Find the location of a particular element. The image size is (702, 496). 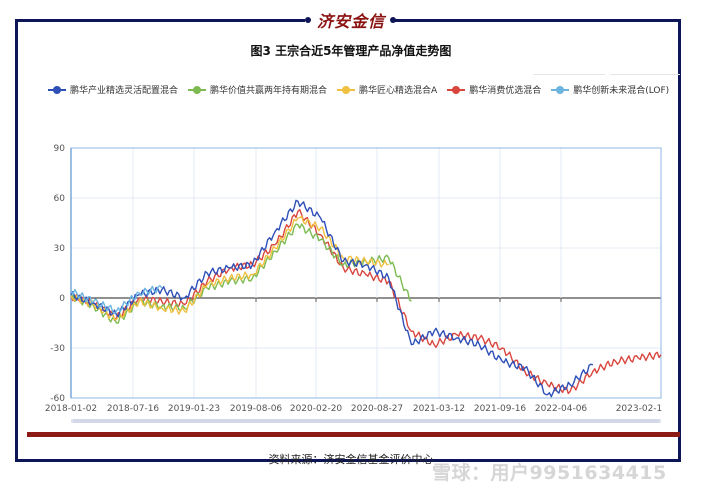

y-tick-label: -30 is located at coordinates (57, 349).